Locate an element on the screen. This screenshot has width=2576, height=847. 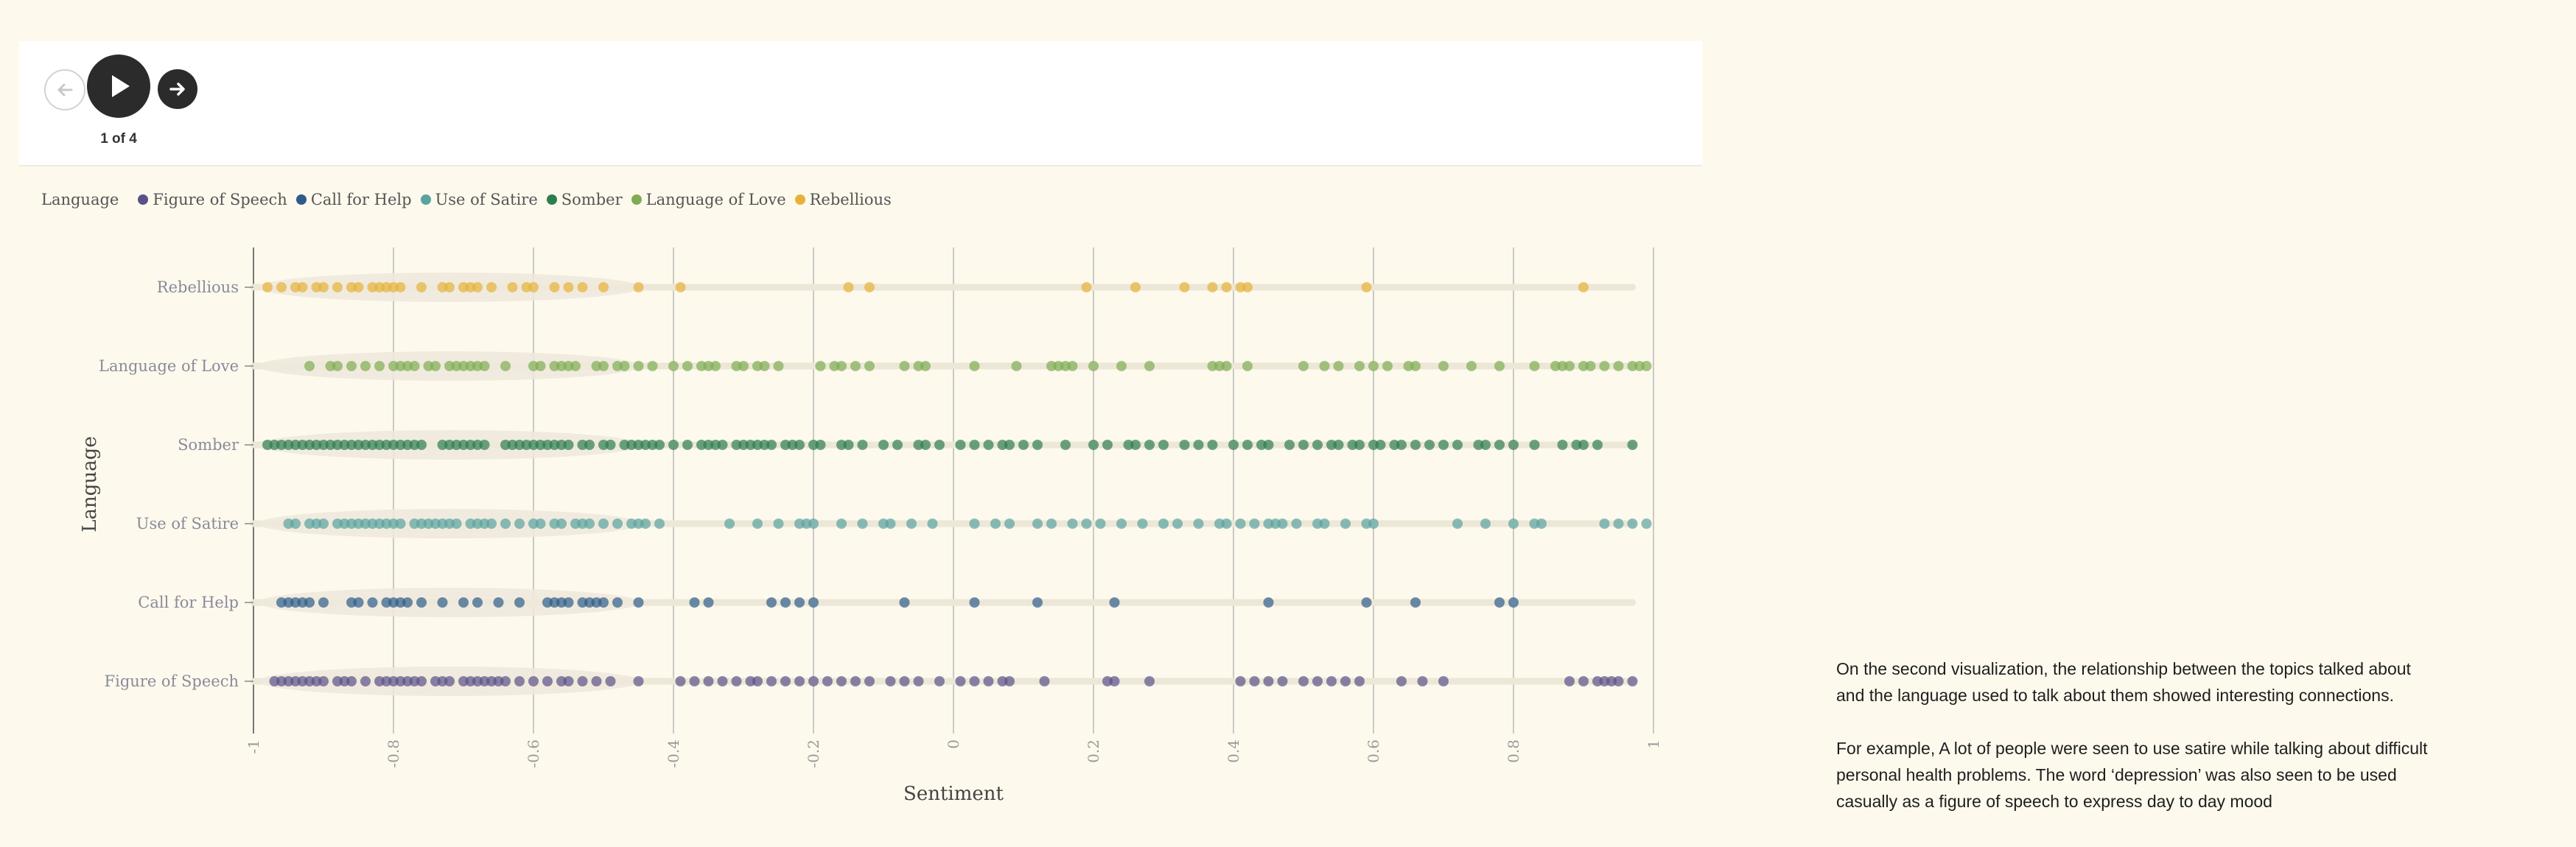
y-axis-title: Language is located at coordinates (90, 484).